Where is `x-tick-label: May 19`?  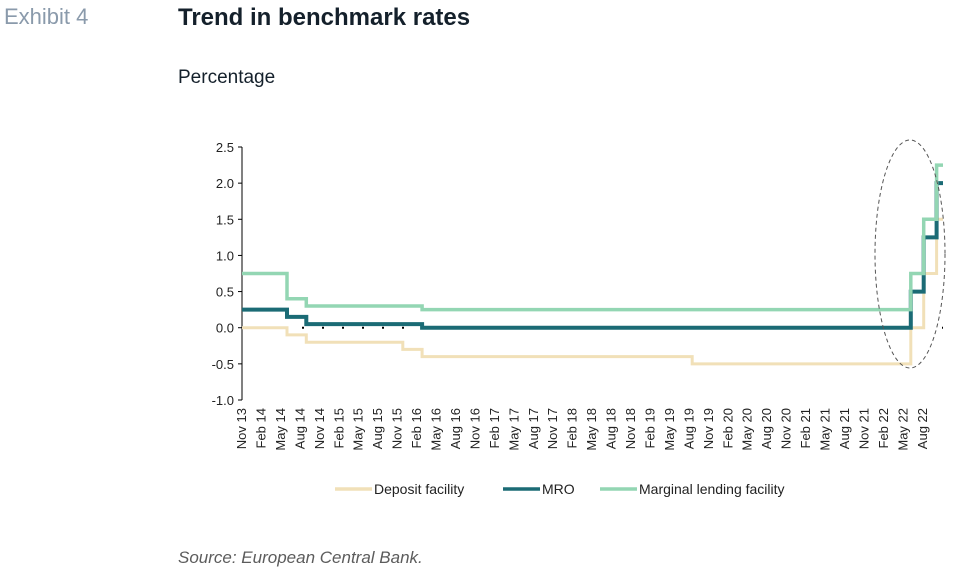 x-tick-label: May 19 is located at coordinates (669, 429).